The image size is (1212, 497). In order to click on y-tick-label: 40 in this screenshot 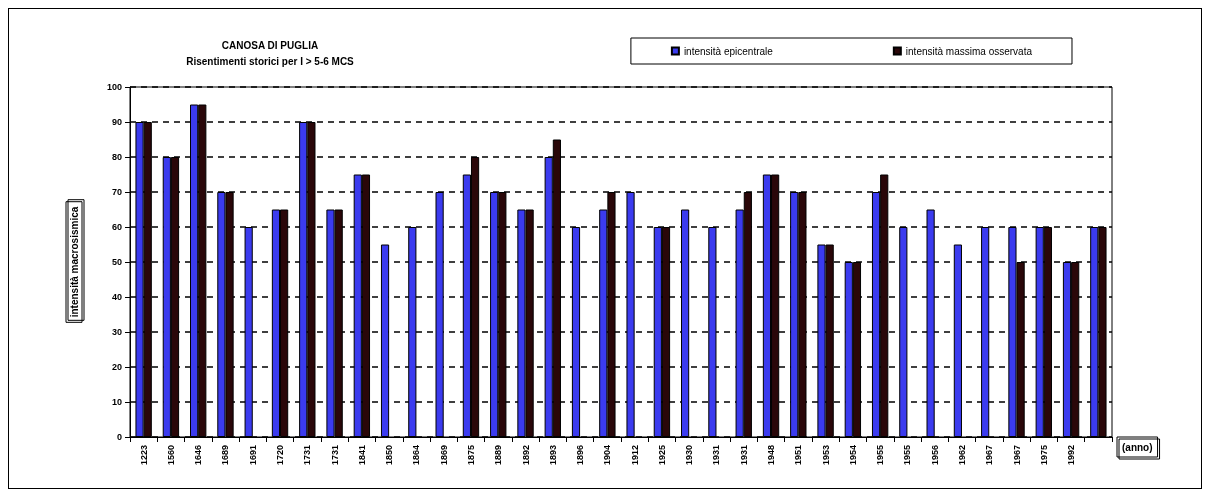, I will do `click(116, 297)`.